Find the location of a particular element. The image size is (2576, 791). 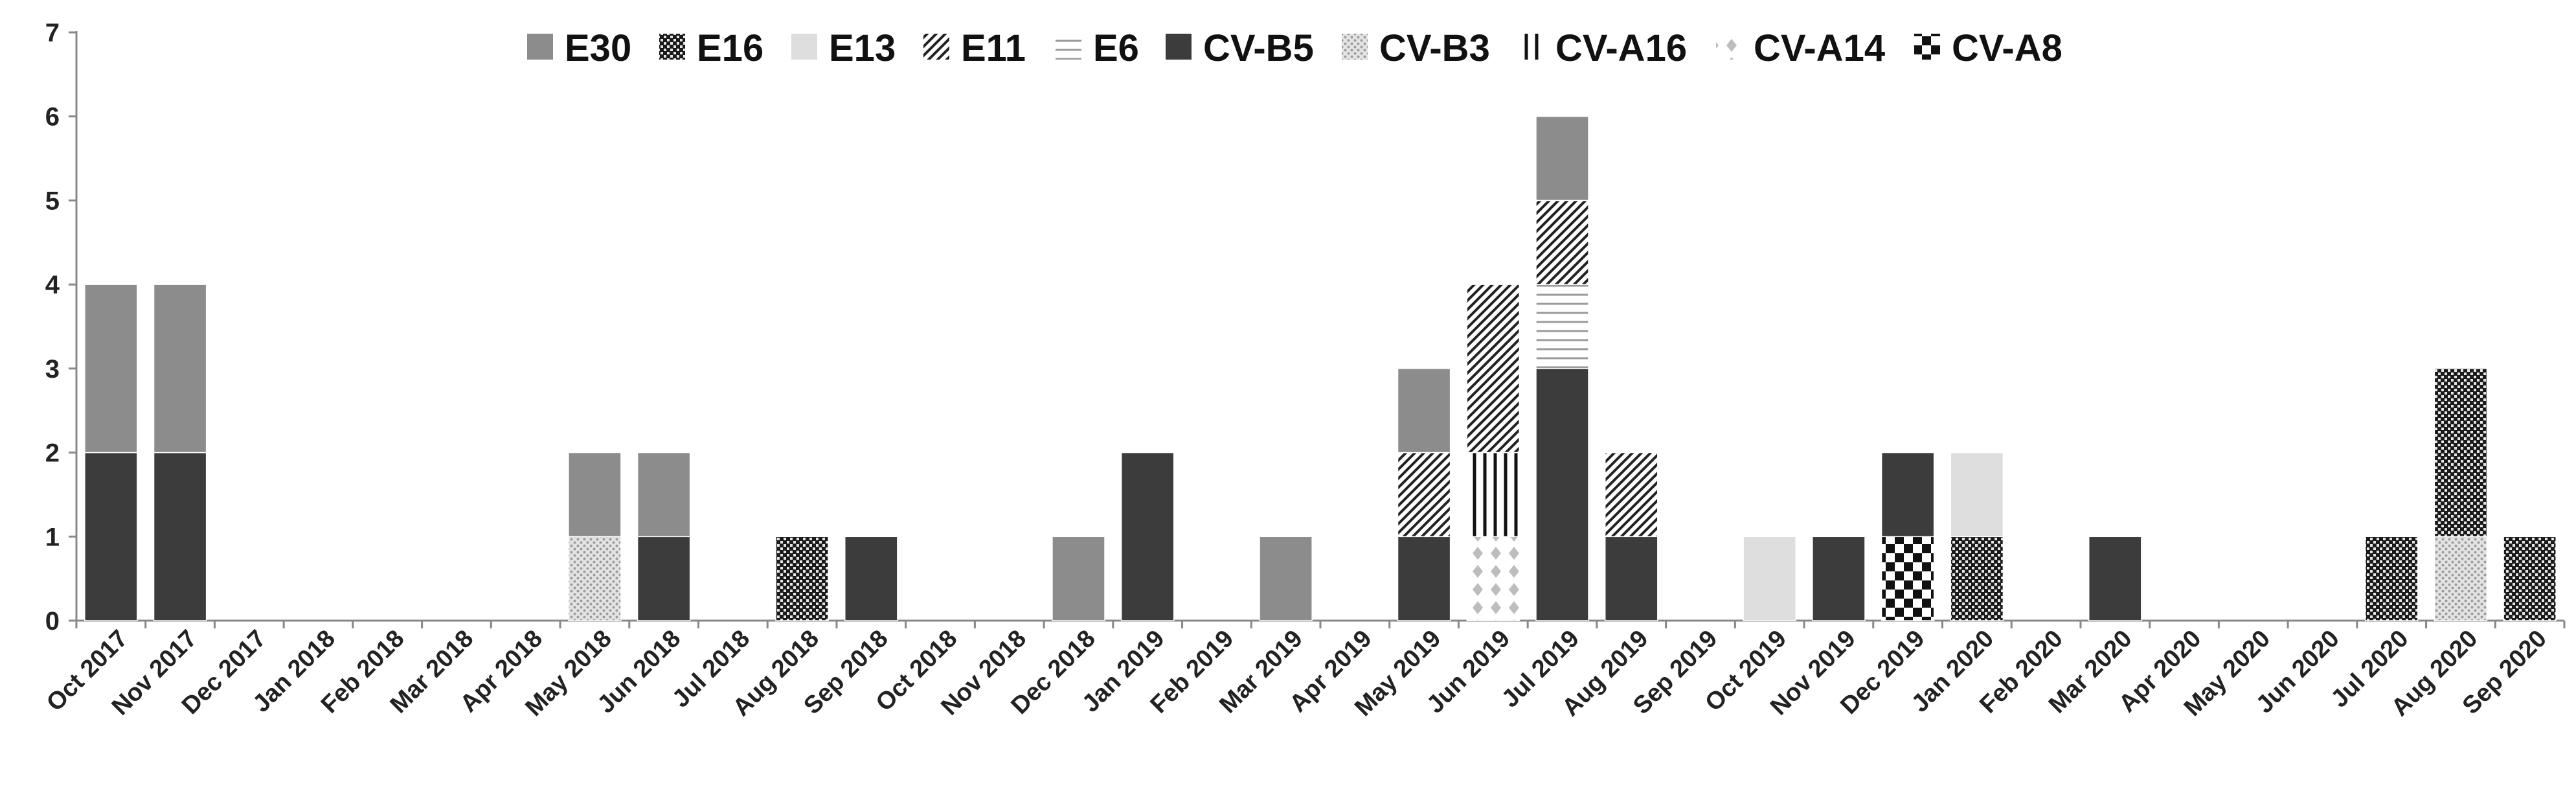

legend-swatch-e30 is located at coordinates (540, 47).